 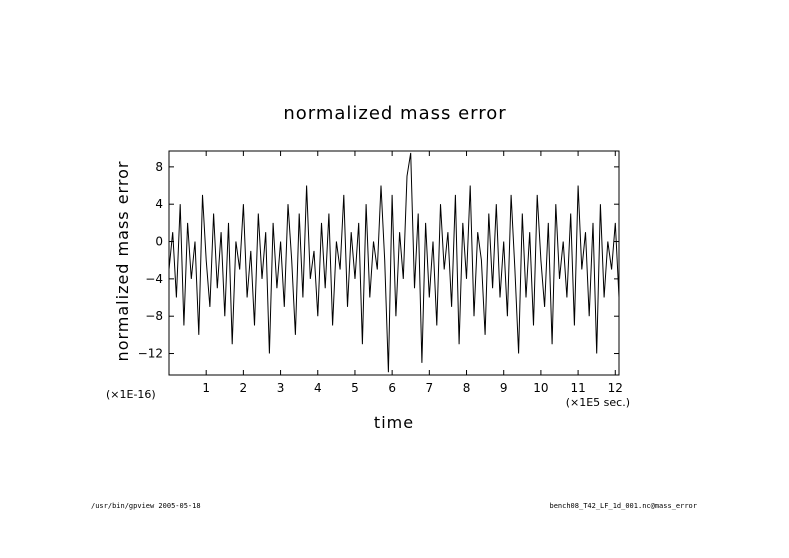 What do you see at coordinates (206, 388) in the screenshot?
I see `x-tick-label: 1` at bounding box center [206, 388].